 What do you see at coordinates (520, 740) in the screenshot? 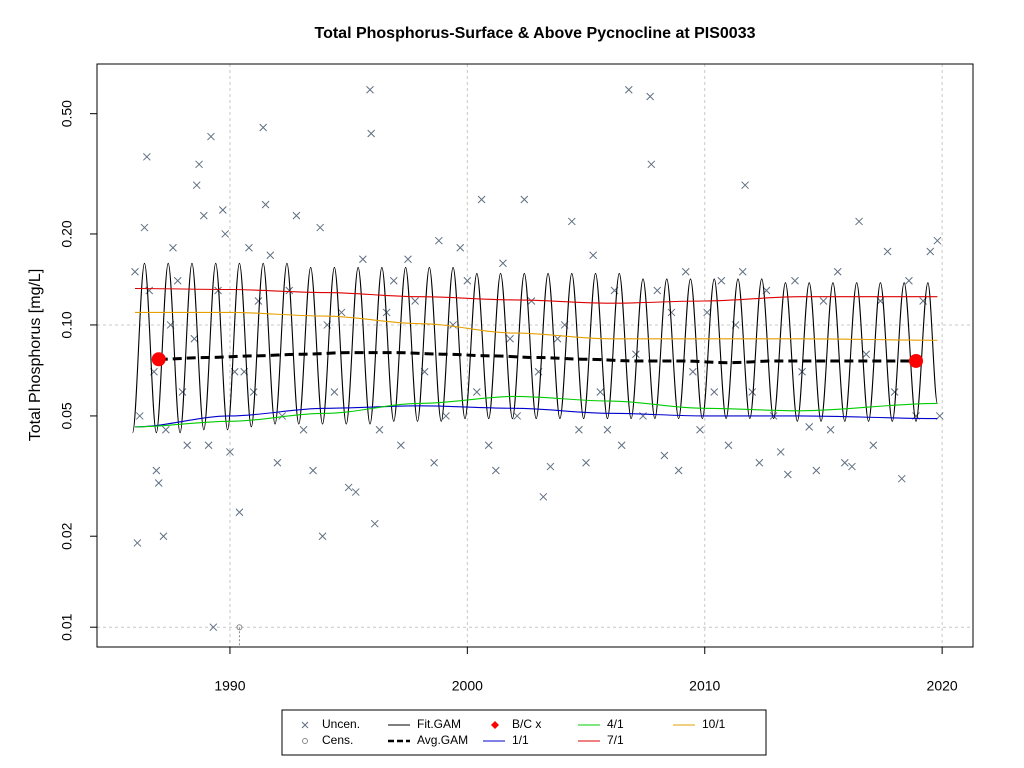
I see `legend-label: 1/1` at bounding box center [520, 740].